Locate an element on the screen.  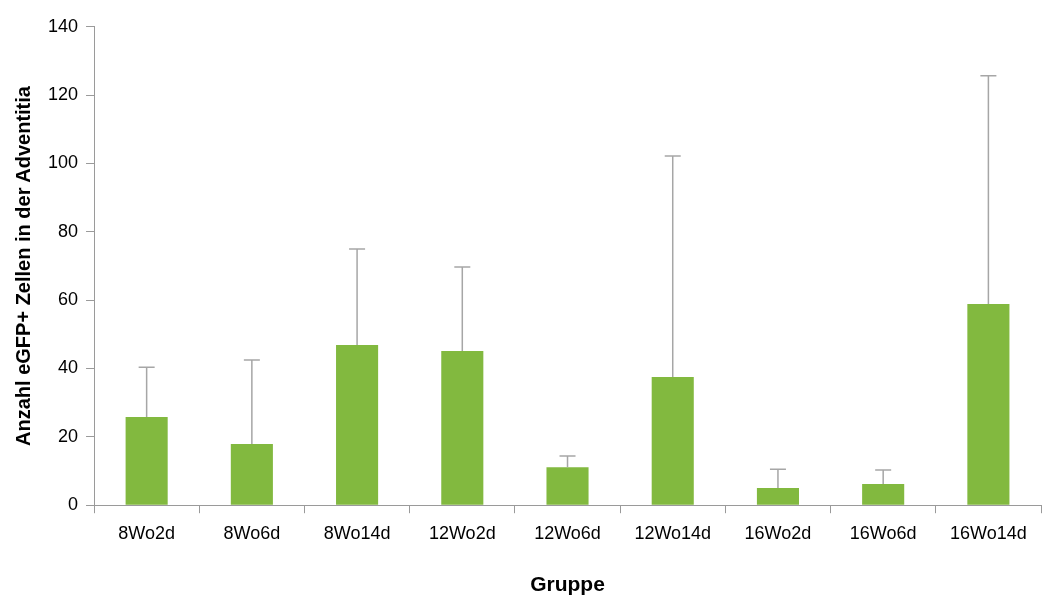
x-tick-label: 12Wo6d is located at coordinates (567, 532).